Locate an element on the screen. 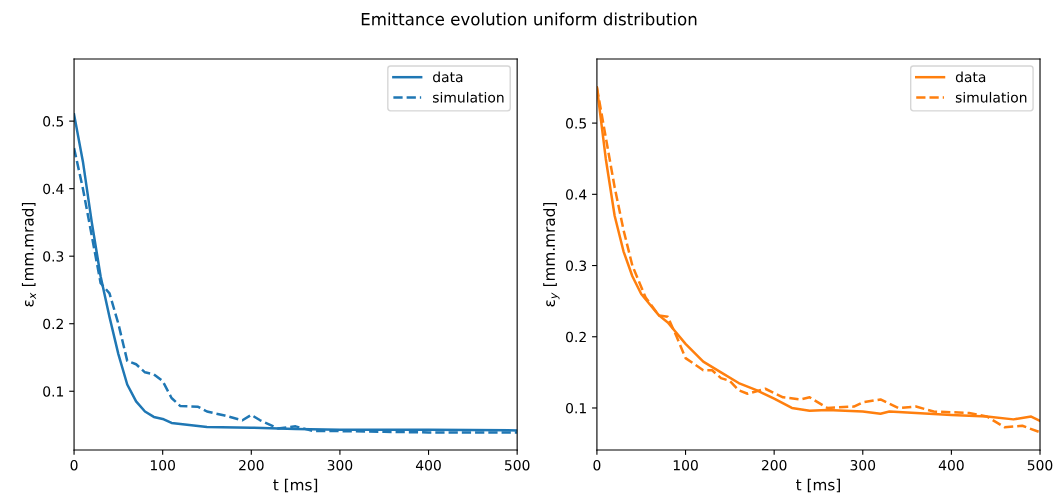 The image size is (1058, 500). y-axis-title: ε$_{y}$ [mm.mrad] is located at coordinates (551, 254).